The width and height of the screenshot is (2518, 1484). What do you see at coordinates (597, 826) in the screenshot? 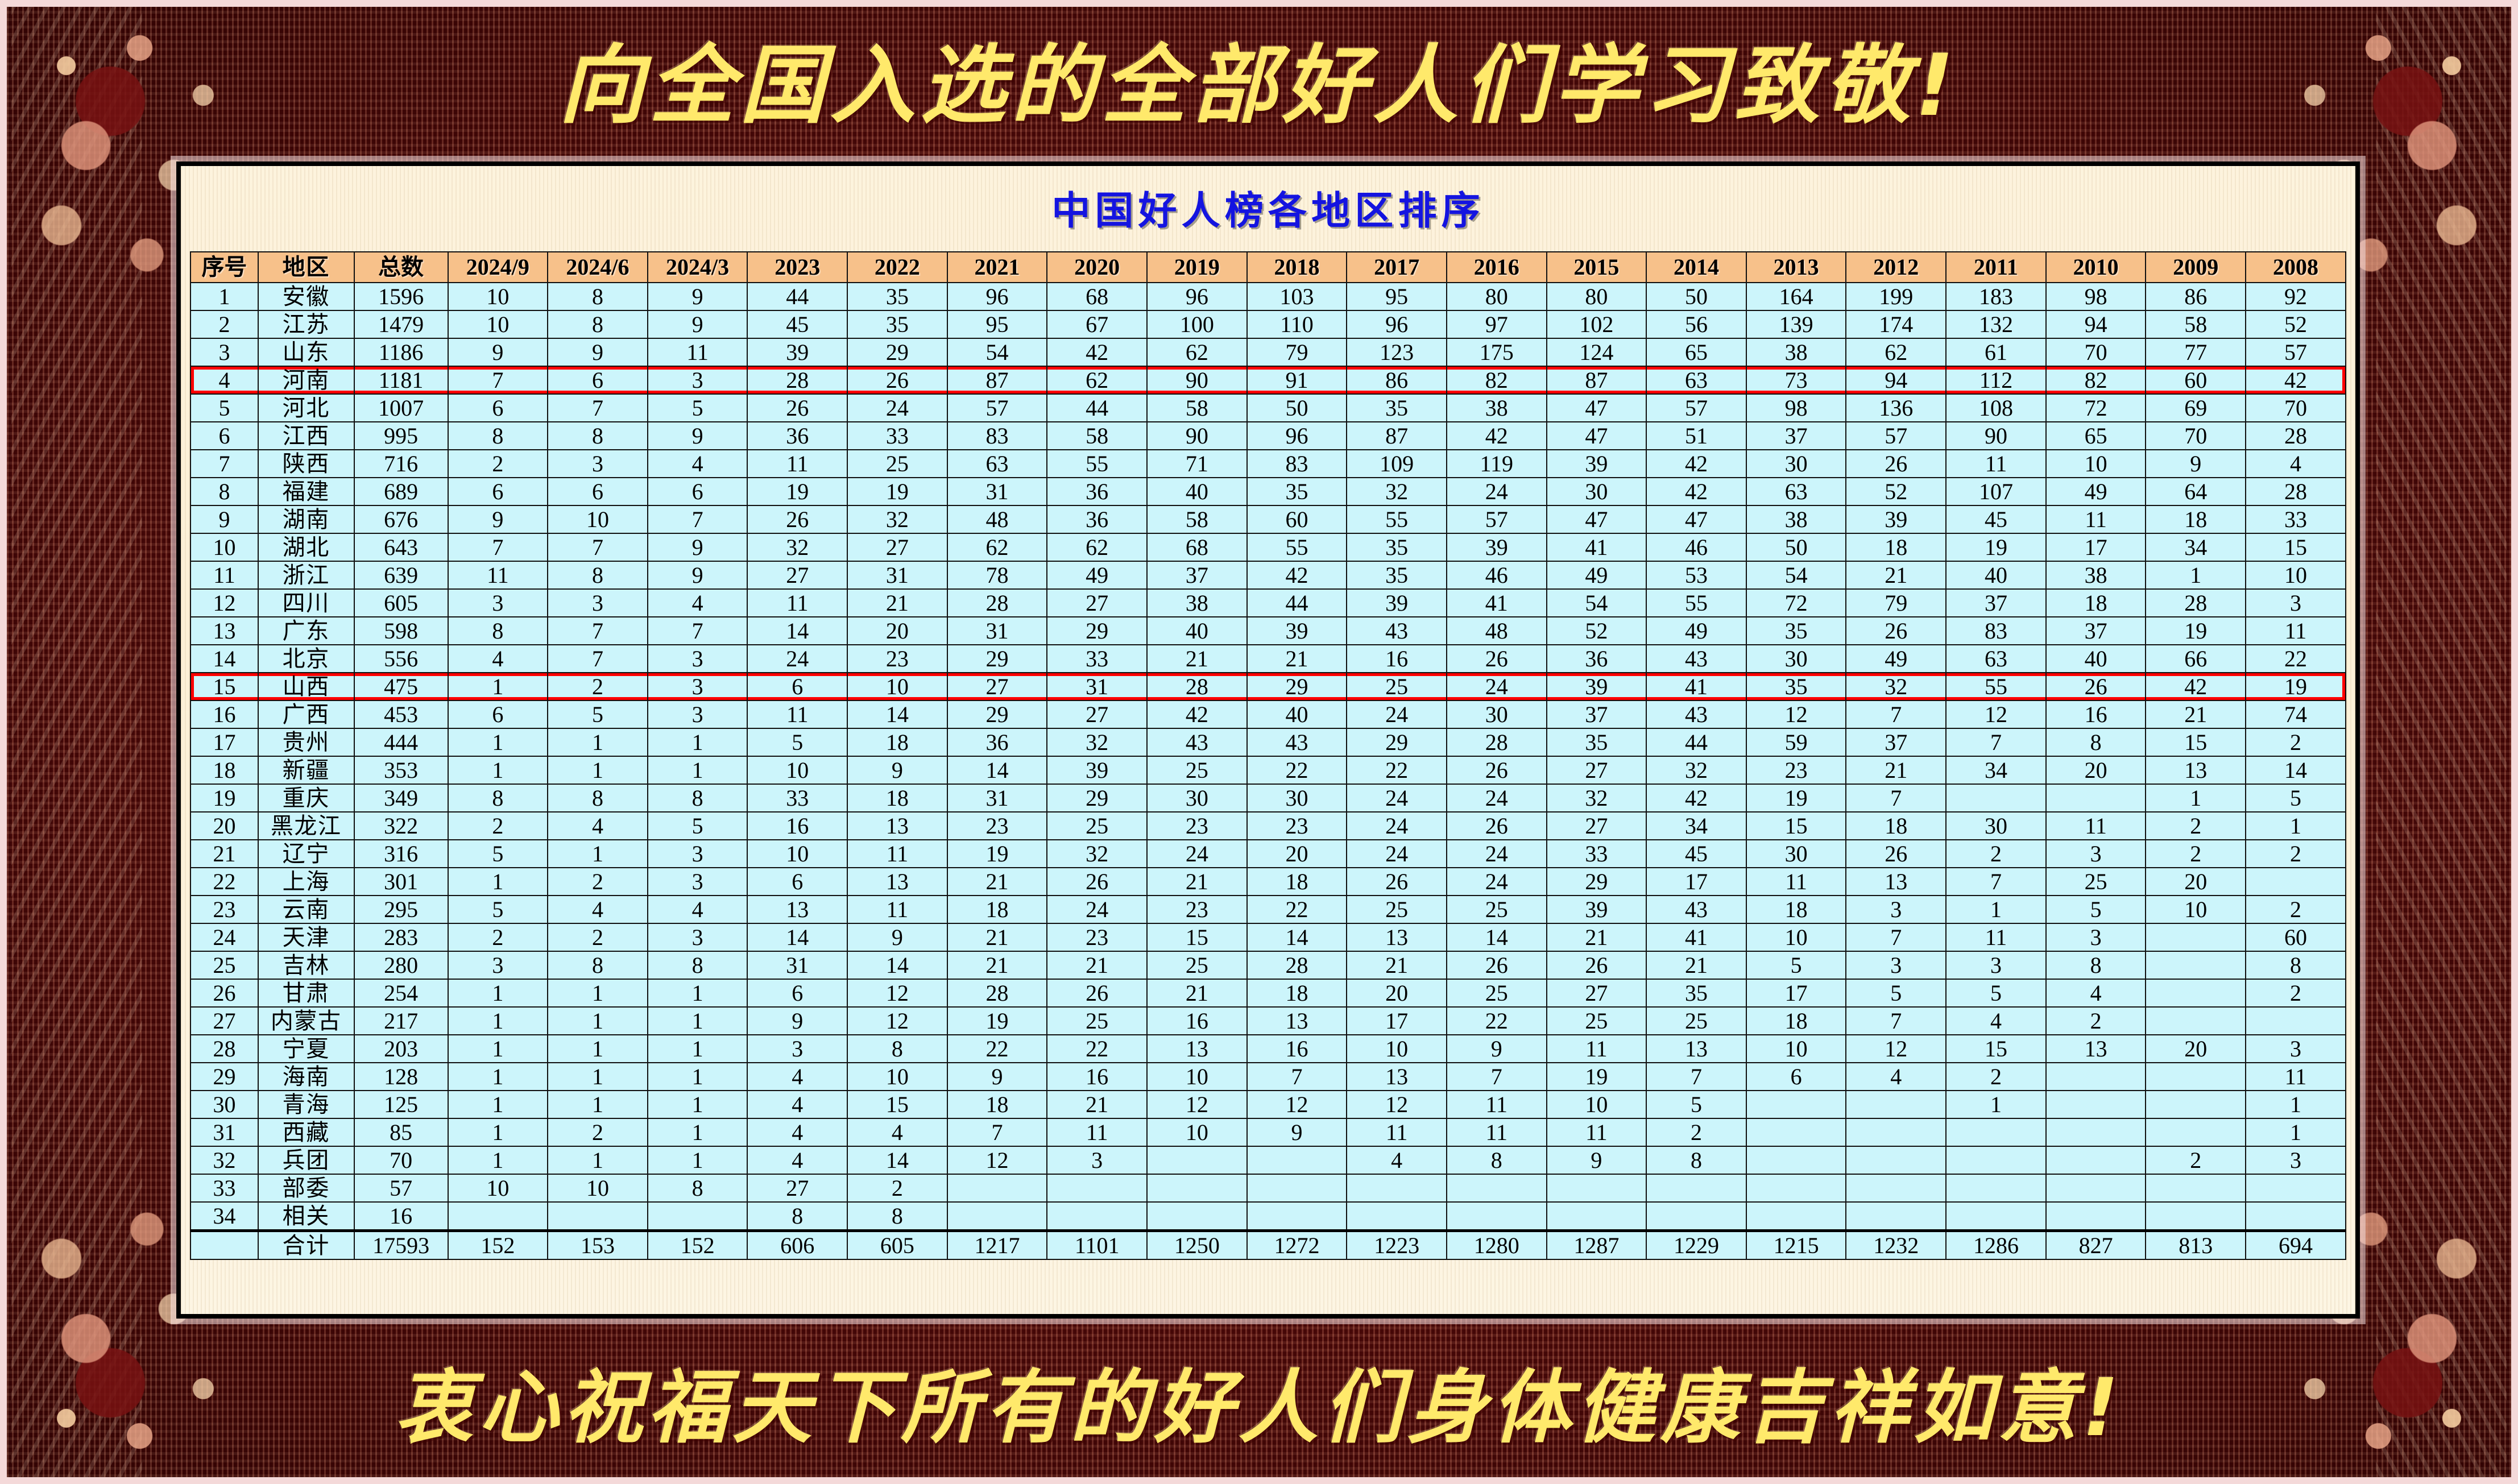
I see `year-value: 4` at bounding box center [597, 826].